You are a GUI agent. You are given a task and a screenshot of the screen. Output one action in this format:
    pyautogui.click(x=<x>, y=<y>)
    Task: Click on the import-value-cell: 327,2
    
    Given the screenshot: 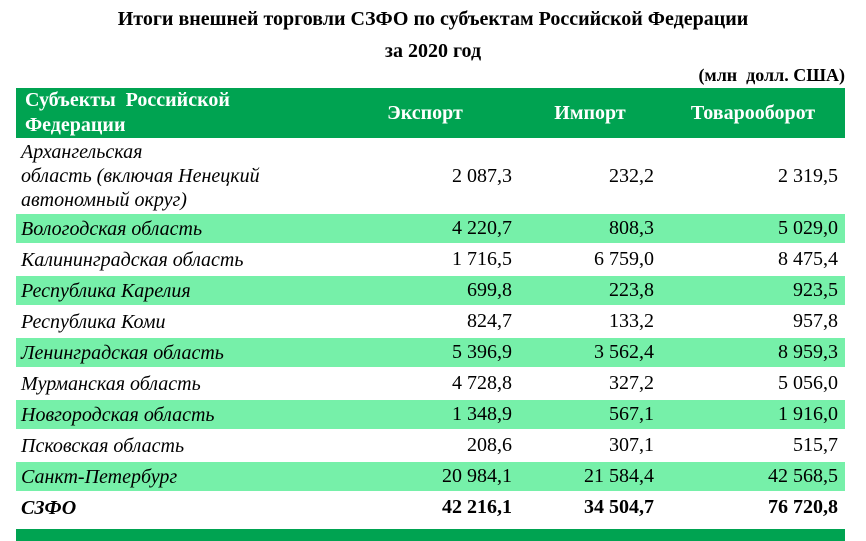 What is the action you would take?
    pyautogui.click(x=631, y=383)
    